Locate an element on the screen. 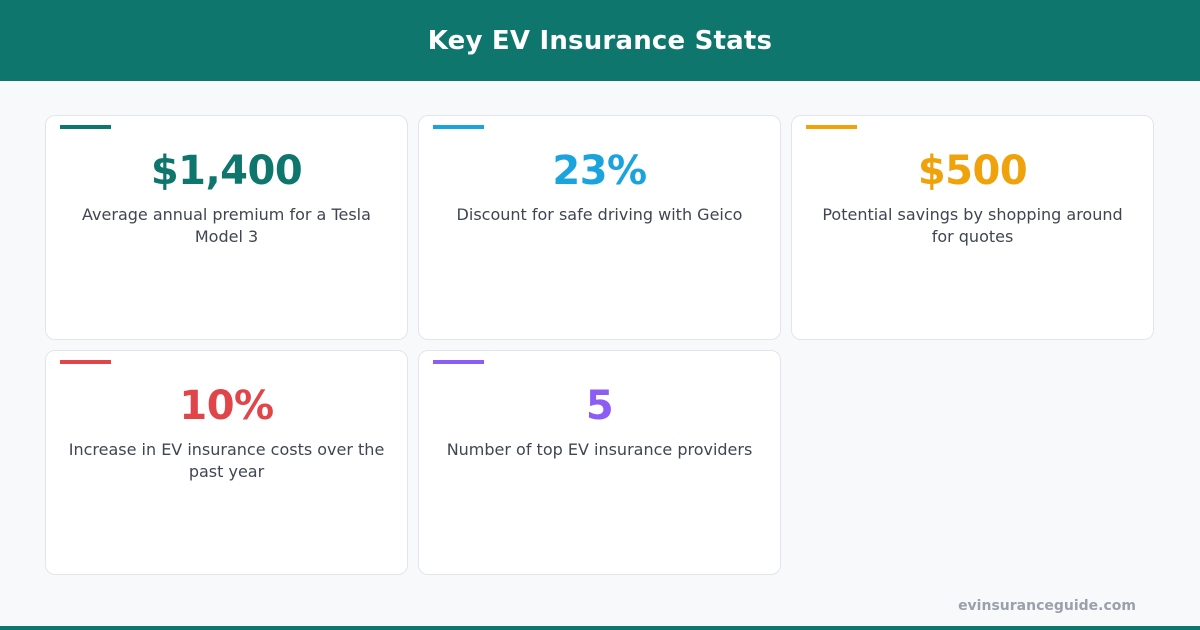 Image resolution: width=1200 pixels, height=630 pixels. stat-value: $500 is located at coordinates (972, 171).